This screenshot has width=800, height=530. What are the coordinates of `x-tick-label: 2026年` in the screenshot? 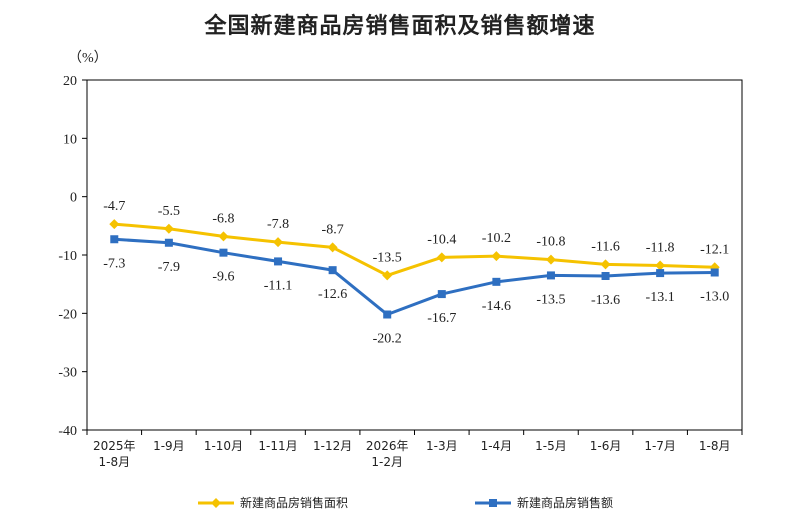 It's located at (387, 446).